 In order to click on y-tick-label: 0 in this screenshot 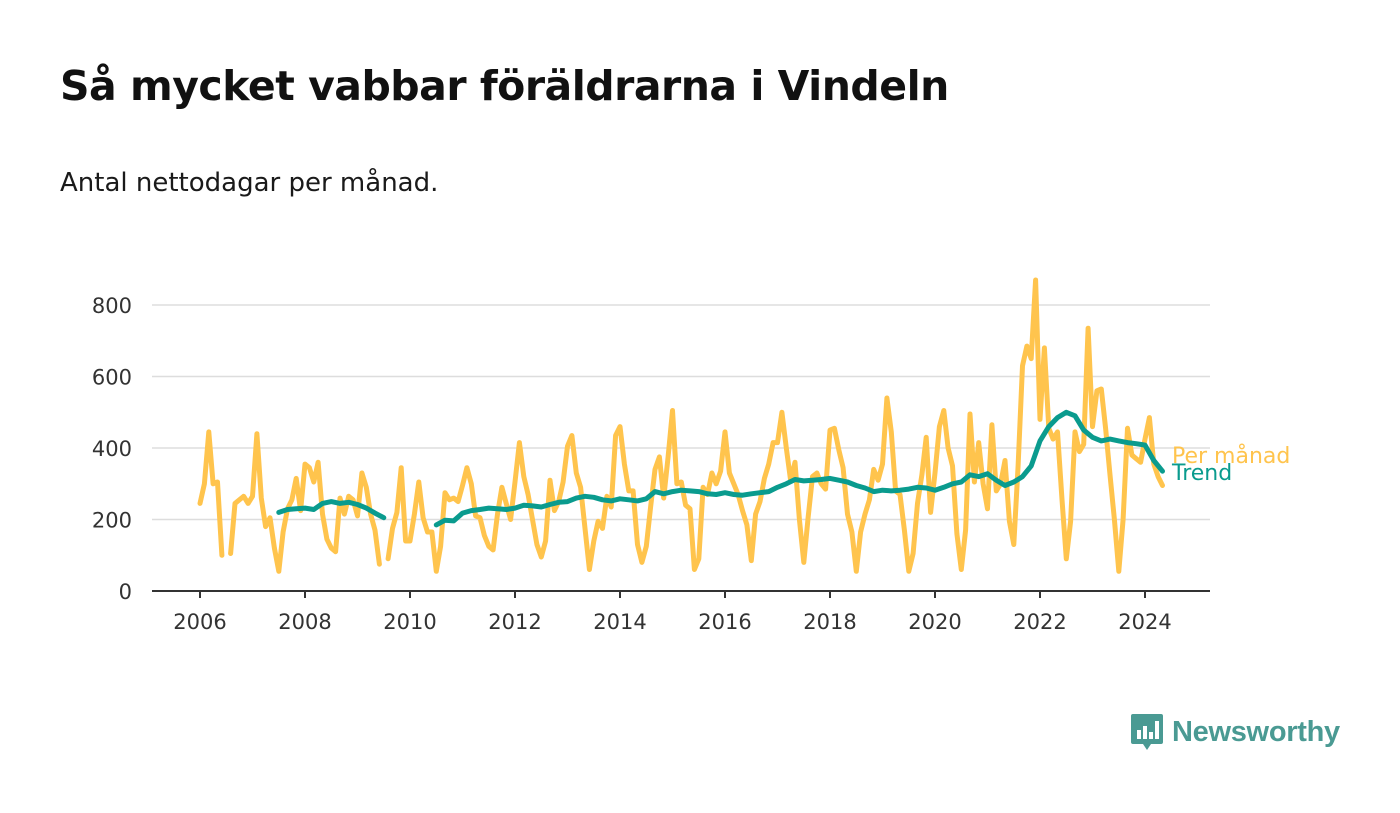, I will do `click(125, 592)`.